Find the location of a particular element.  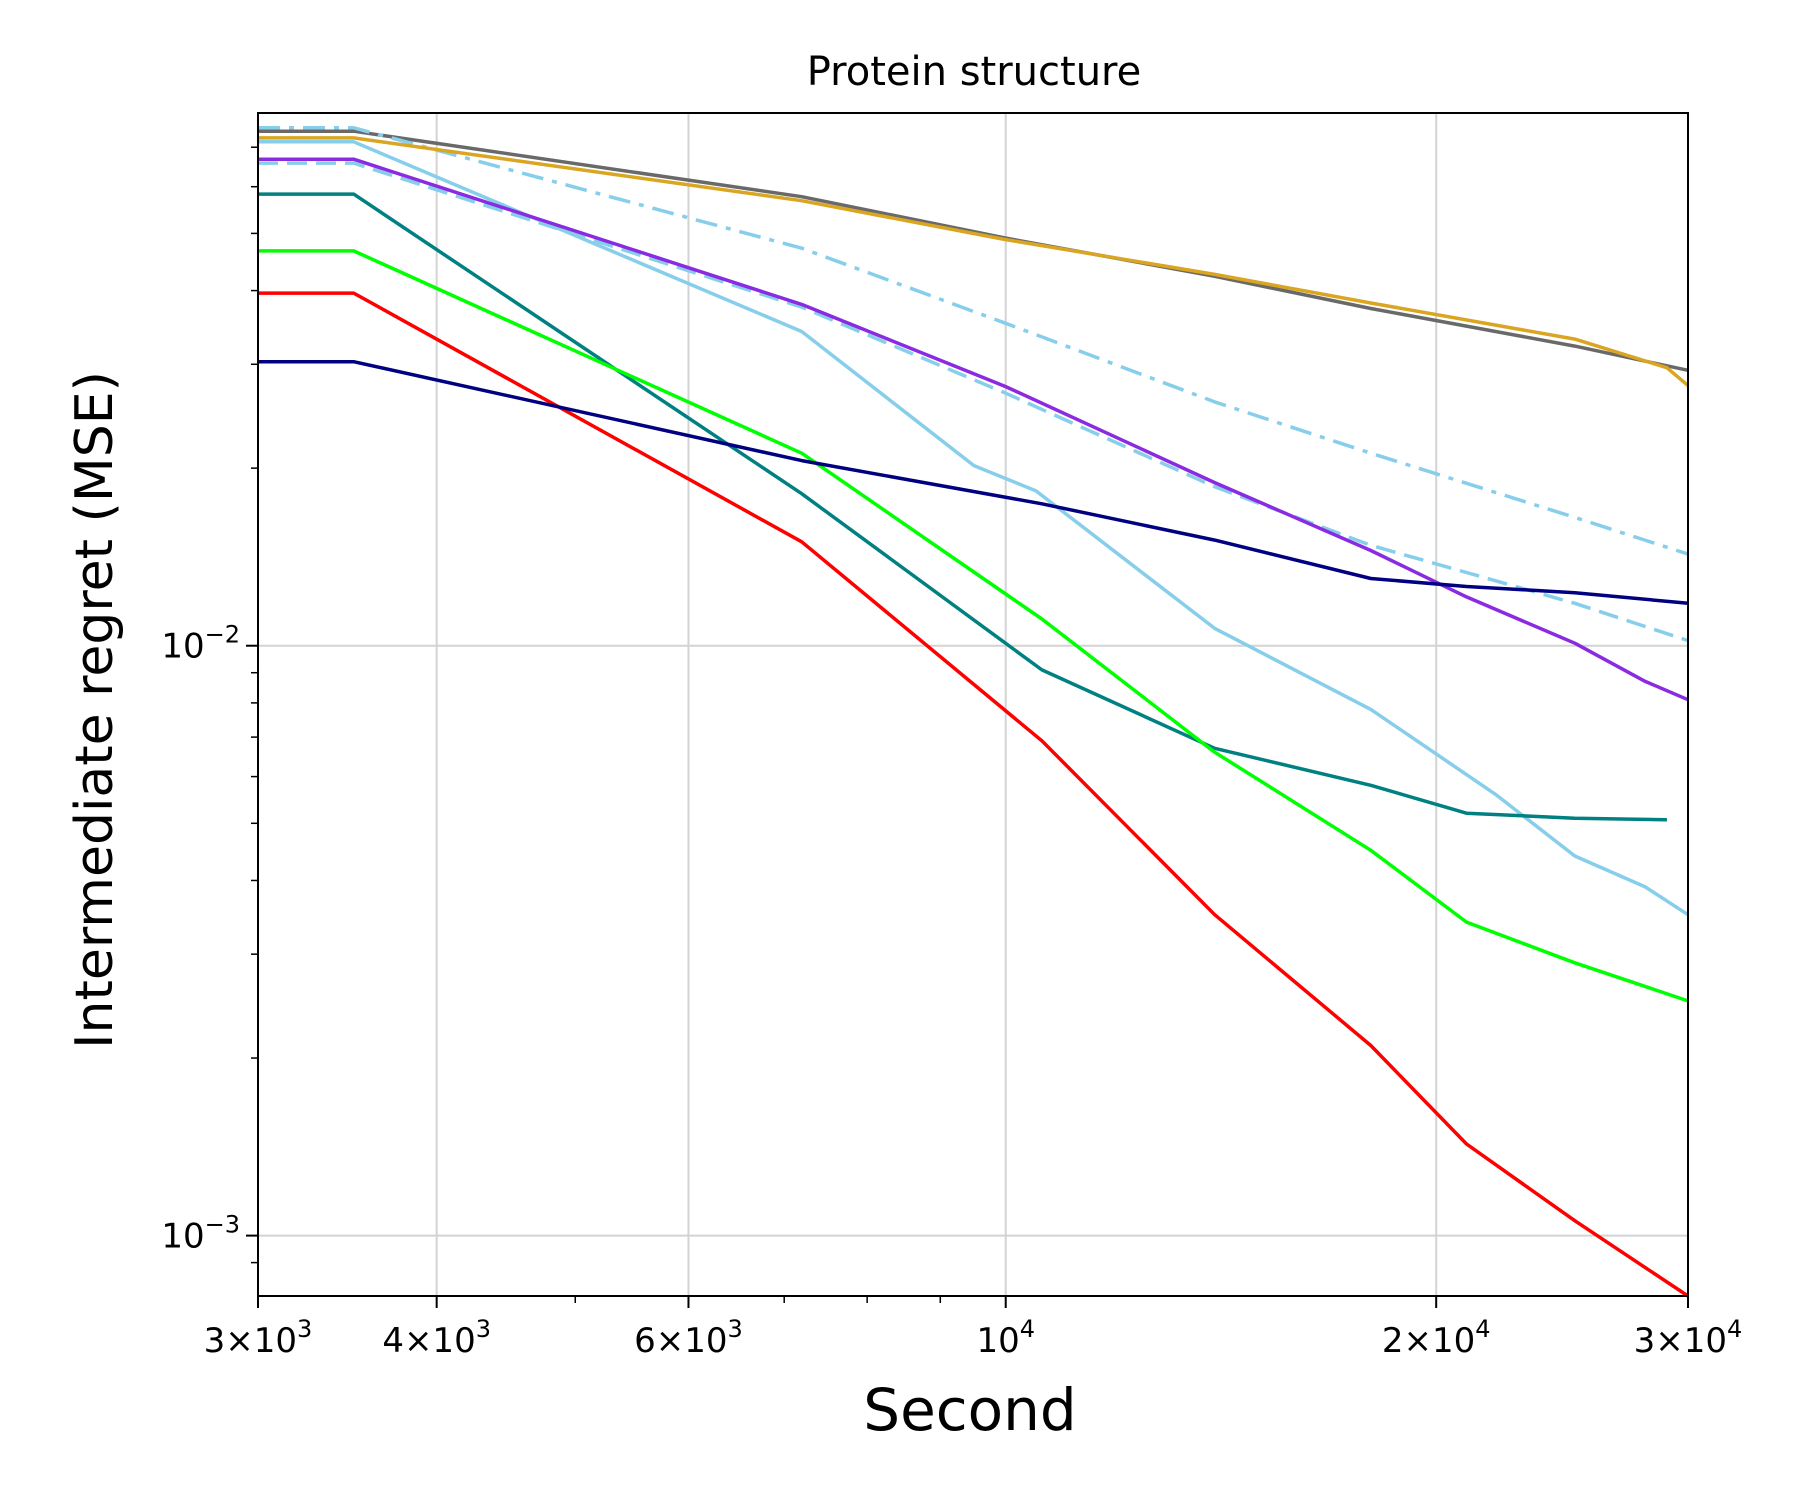

series-line-navy is located at coordinates (973, 482).